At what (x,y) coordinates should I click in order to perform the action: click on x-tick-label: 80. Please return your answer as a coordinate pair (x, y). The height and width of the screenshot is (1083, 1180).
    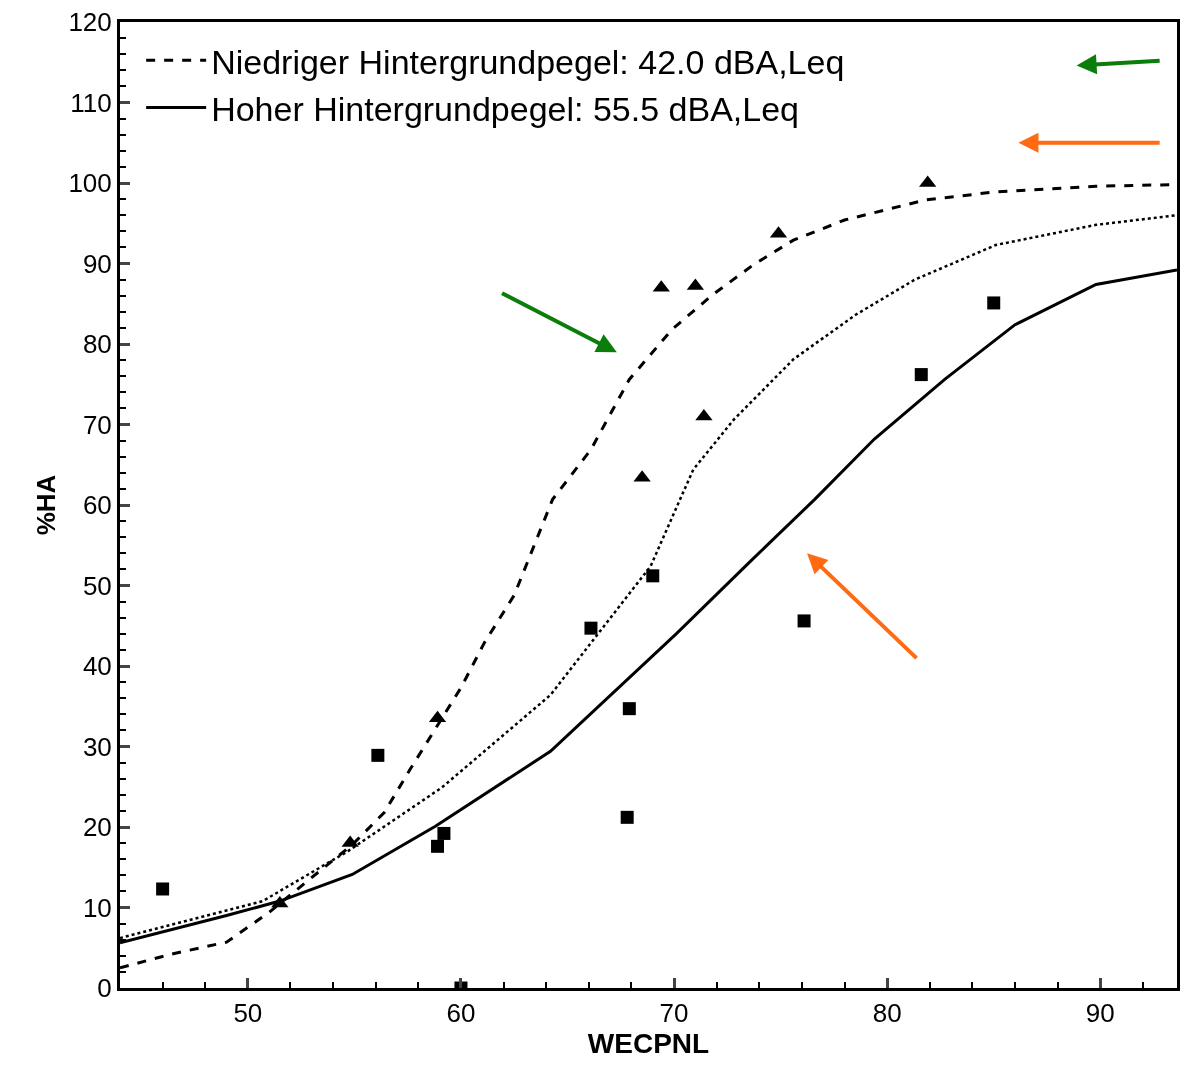
    Looking at the image, I should click on (887, 1013).